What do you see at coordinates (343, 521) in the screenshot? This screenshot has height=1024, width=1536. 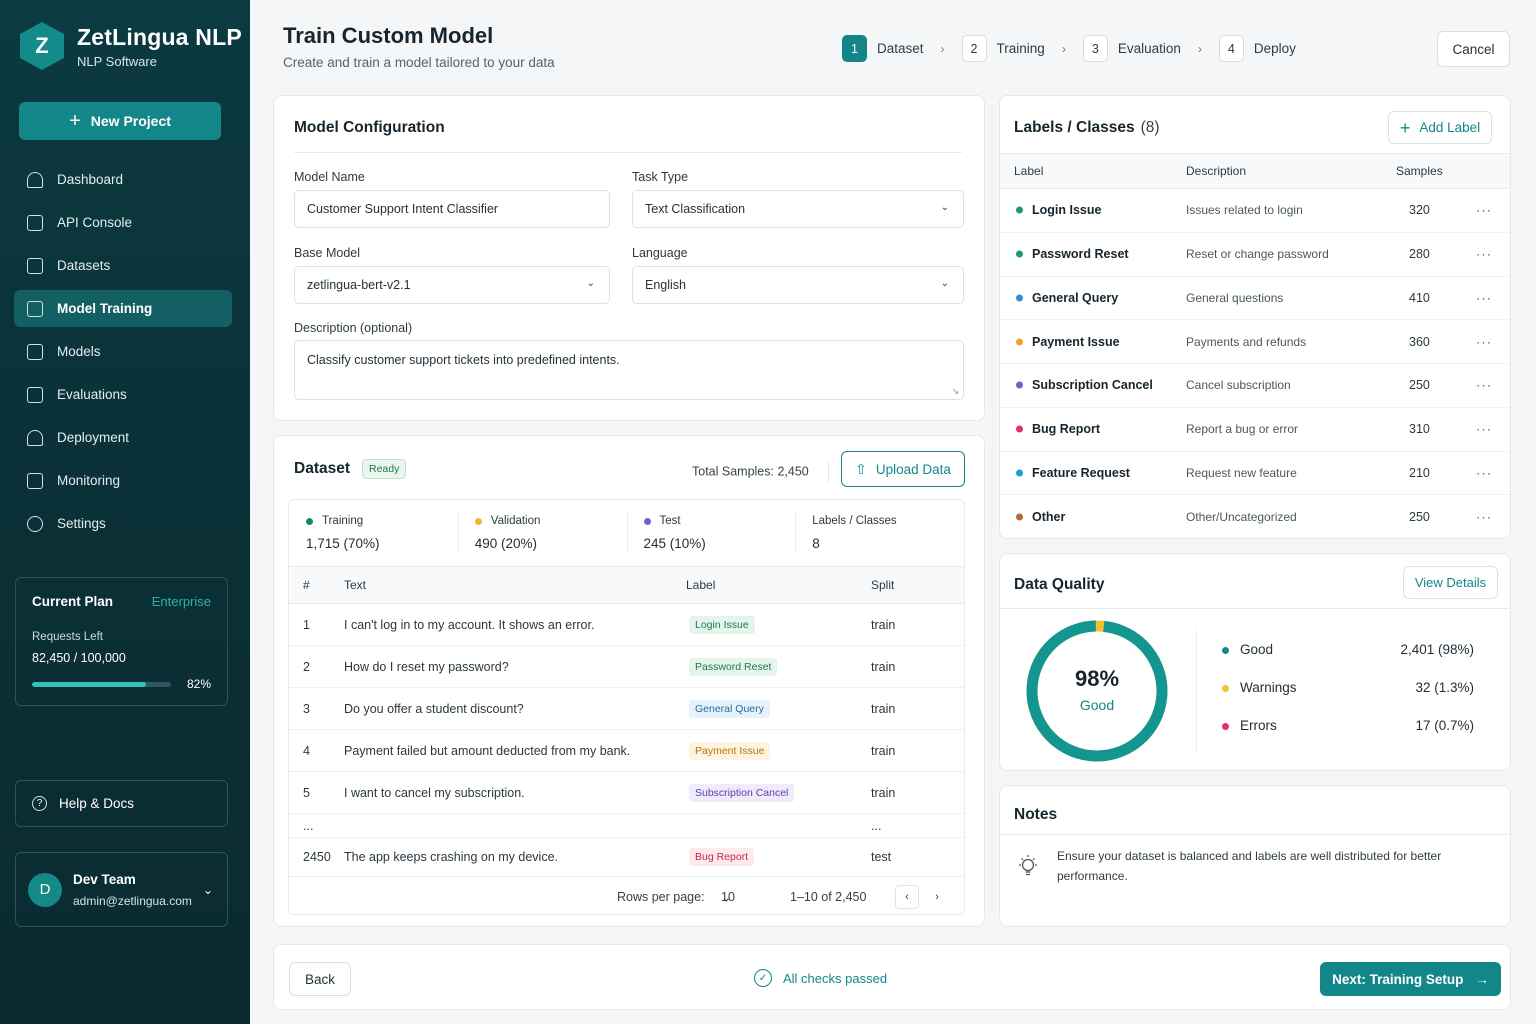 I see `split-label: Training` at bounding box center [343, 521].